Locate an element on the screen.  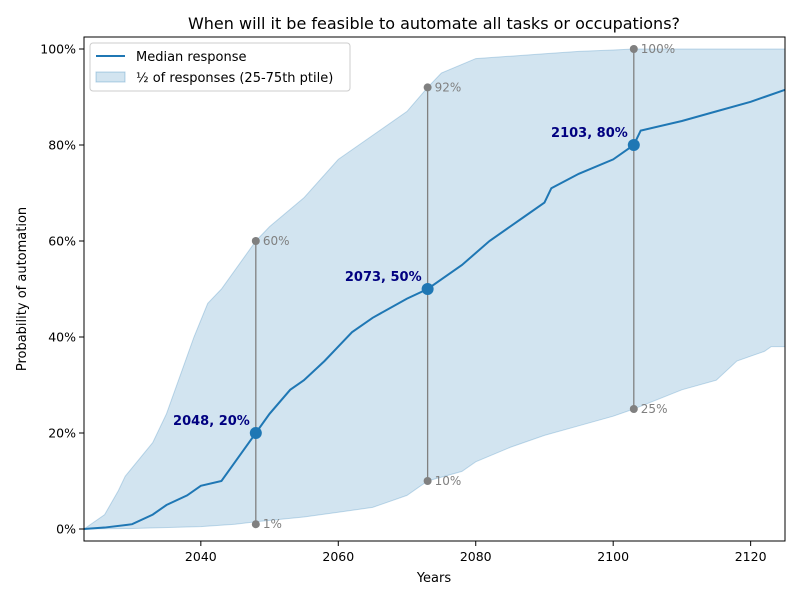
y-tick-label-60: 60% is located at coordinates (62, 241).